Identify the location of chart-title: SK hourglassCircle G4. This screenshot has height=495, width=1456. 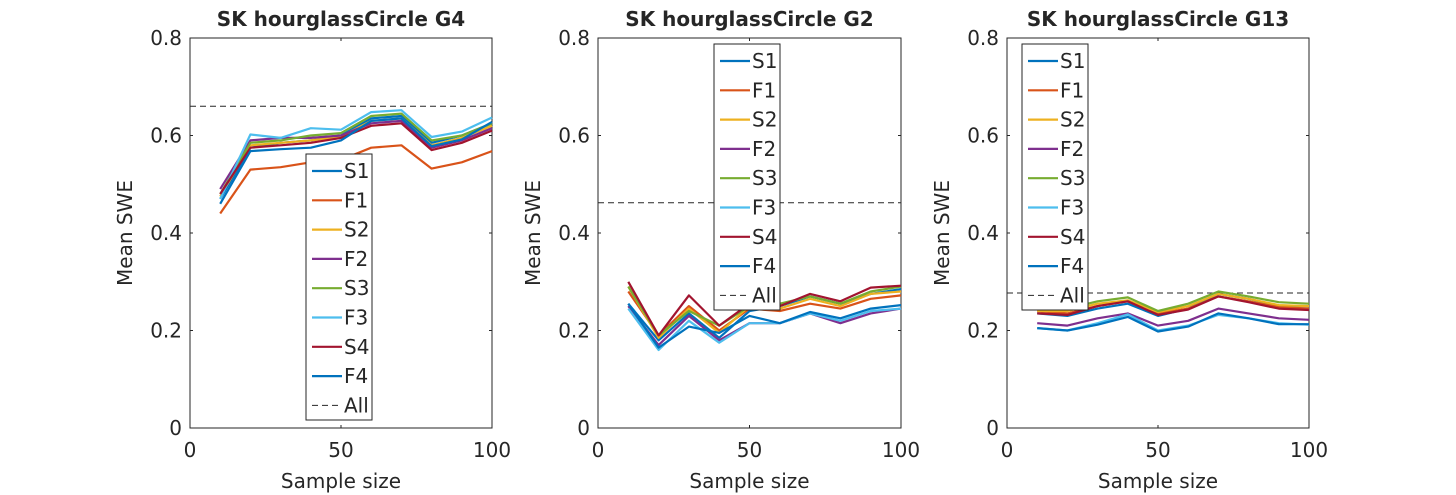
(341, 19).